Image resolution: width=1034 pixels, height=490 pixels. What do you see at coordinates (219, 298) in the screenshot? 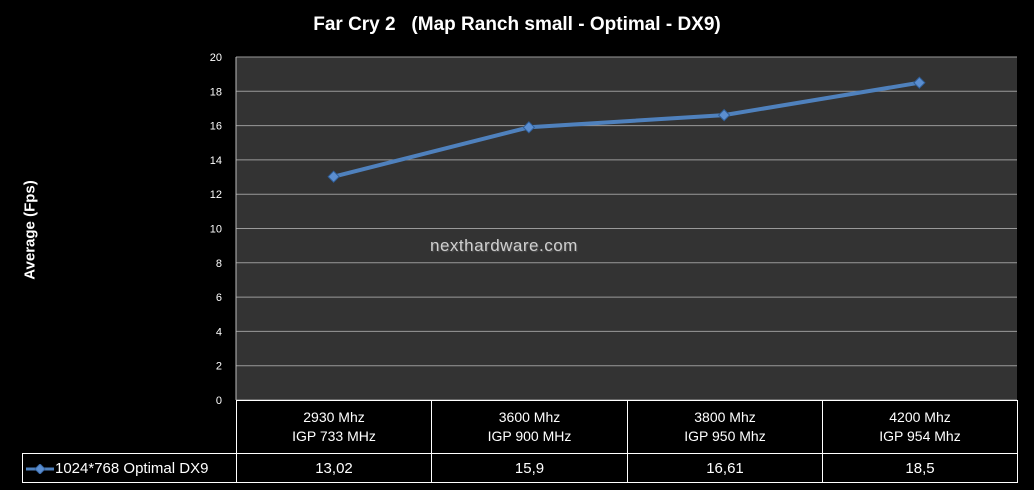
I see `y-tick-label: 6` at bounding box center [219, 298].